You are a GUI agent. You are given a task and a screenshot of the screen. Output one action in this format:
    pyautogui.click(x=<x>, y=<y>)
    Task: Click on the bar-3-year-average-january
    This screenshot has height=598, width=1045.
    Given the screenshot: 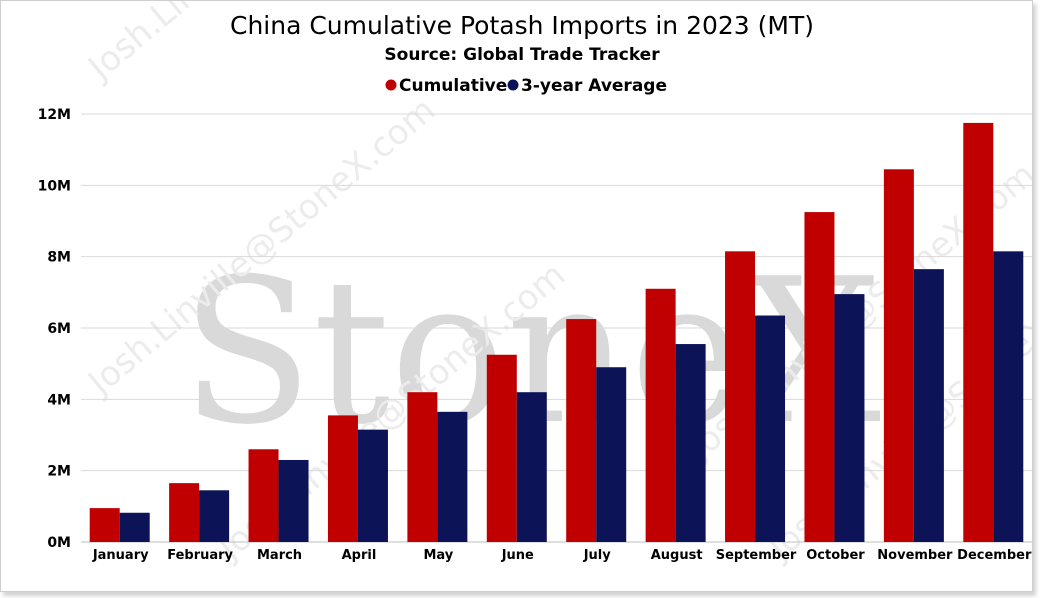 What is the action you would take?
    pyautogui.click(x=134, y=527)
    